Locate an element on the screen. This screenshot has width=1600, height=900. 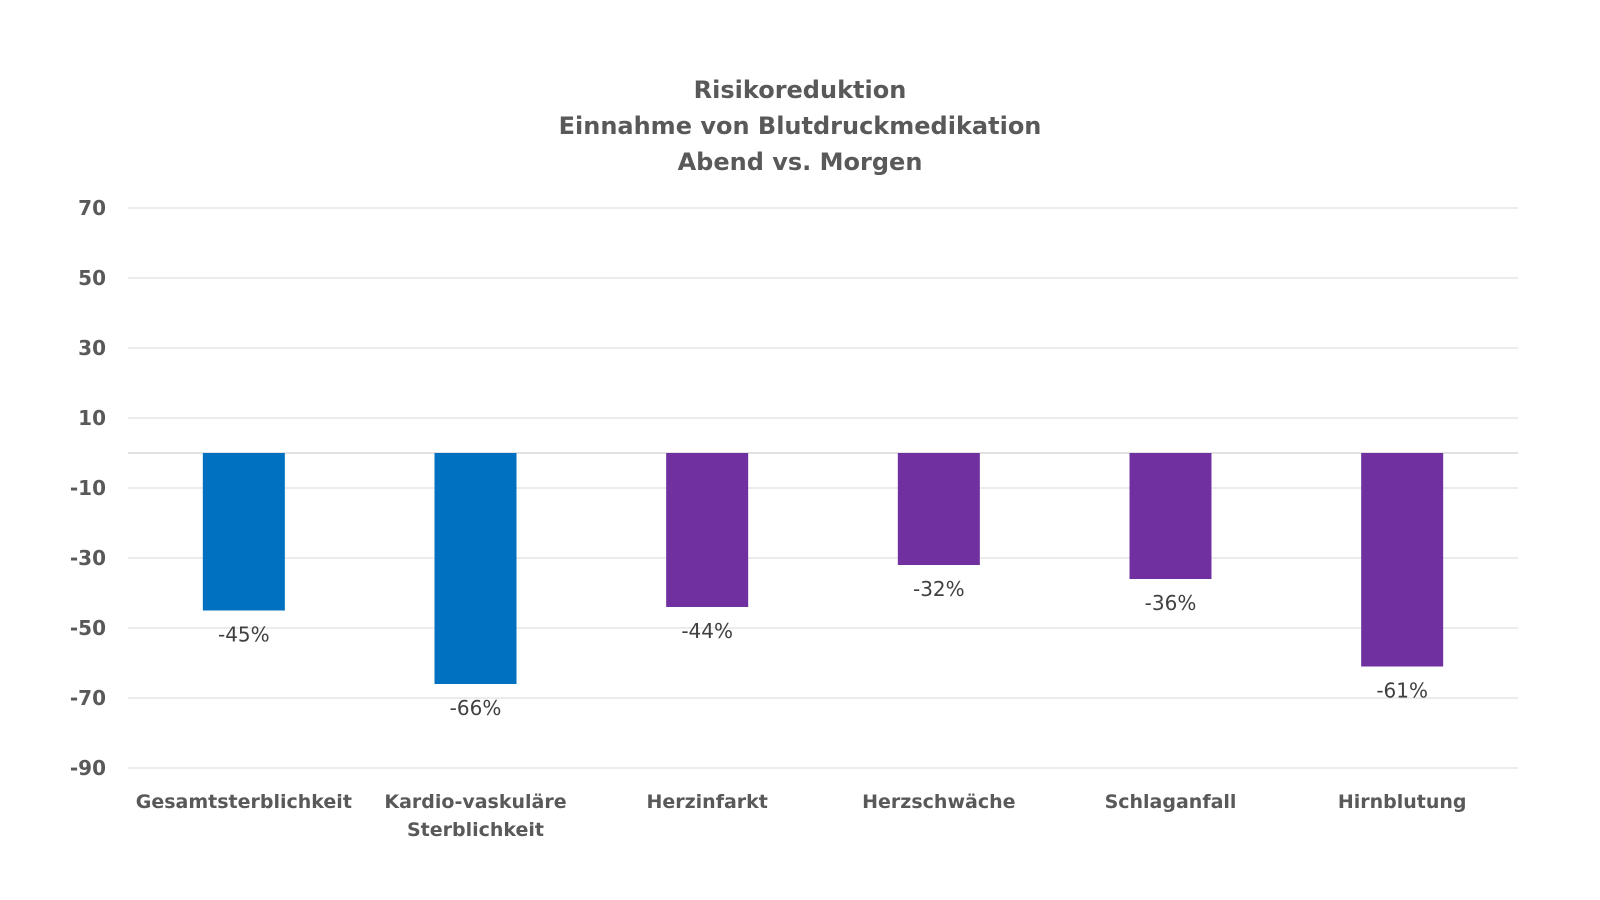
chart-title-line-3: Abend vs. Morgen is located at coordinates (800, 162).